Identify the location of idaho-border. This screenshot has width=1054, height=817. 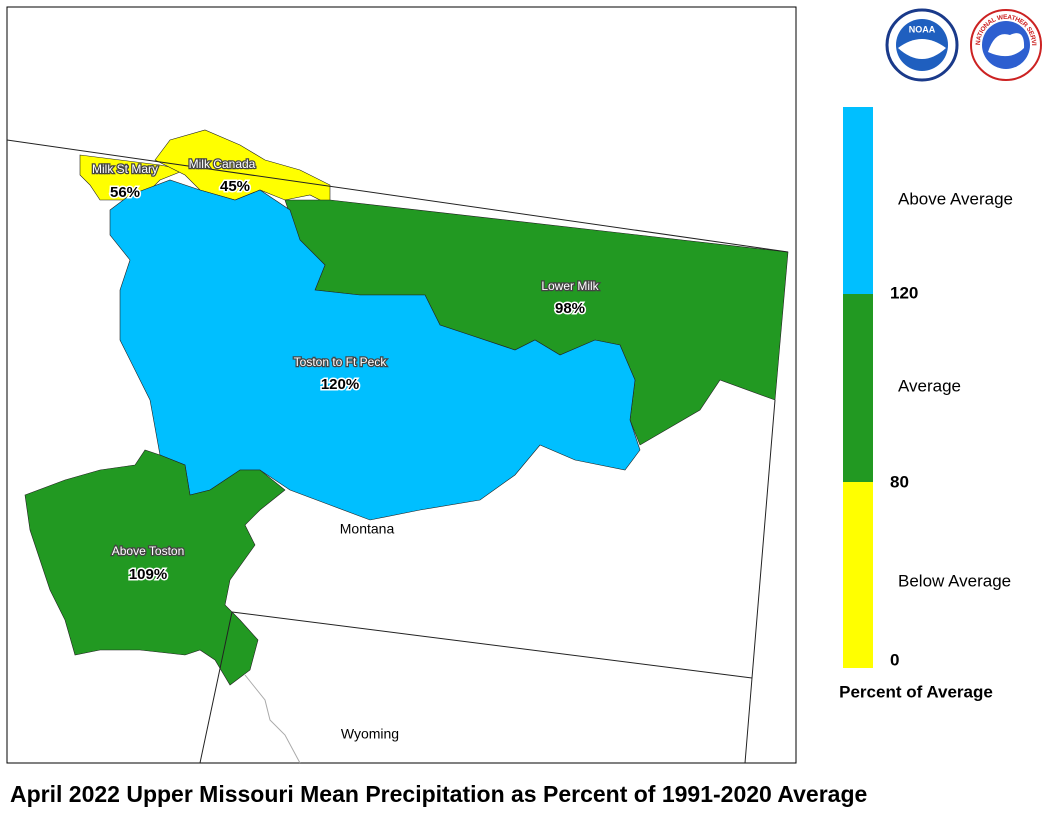
(272, 719).